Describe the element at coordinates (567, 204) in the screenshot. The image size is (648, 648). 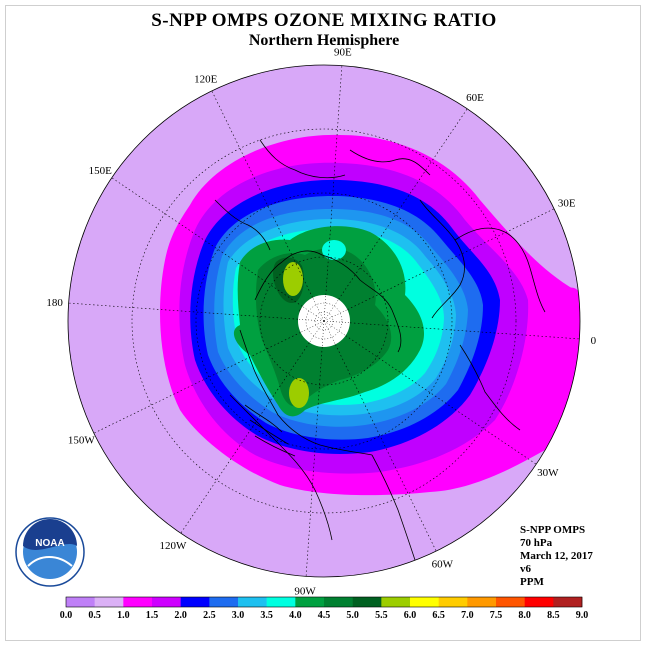
I see `longitude-label-30e: 30E` at that location.